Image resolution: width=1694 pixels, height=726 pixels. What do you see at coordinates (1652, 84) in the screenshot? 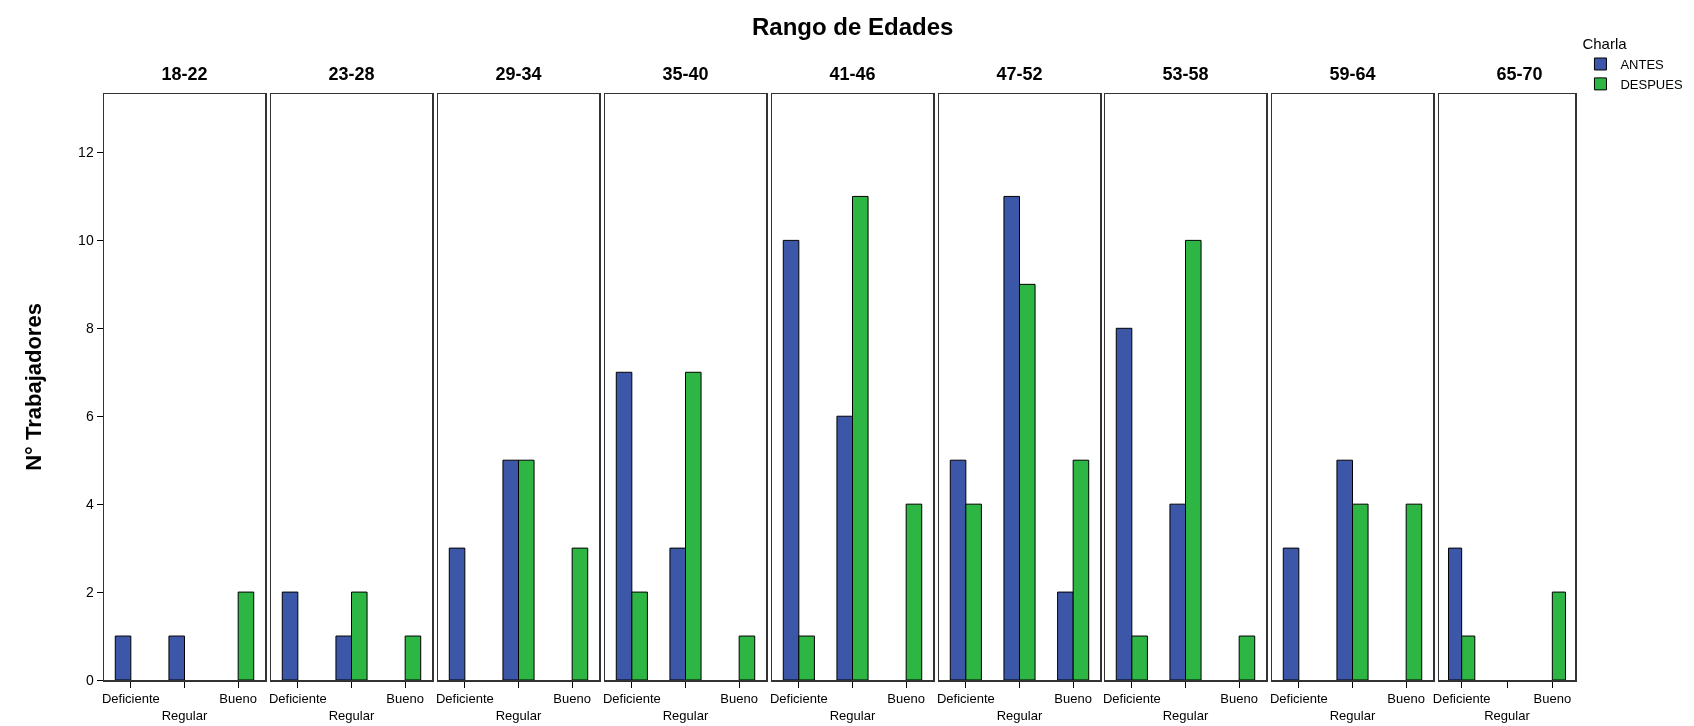
I see `legend-label: DESPUES` at bounding box center [1652, 84].